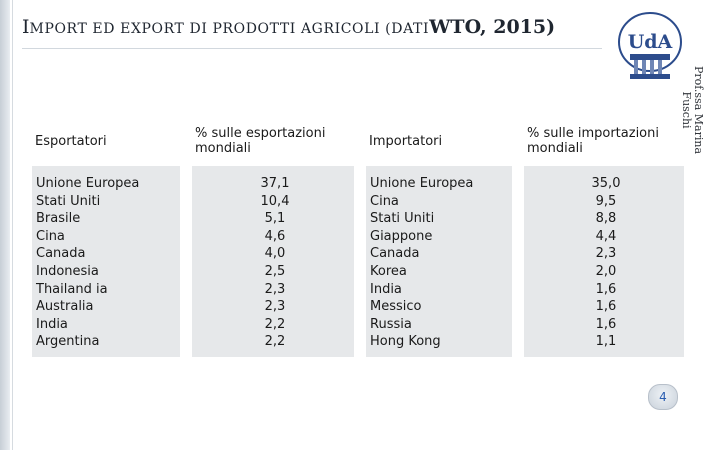 This screenshot has height=450, width=720. I want to click on header-export-share: % sulle esportazioni mondiali, so click(273, 142).